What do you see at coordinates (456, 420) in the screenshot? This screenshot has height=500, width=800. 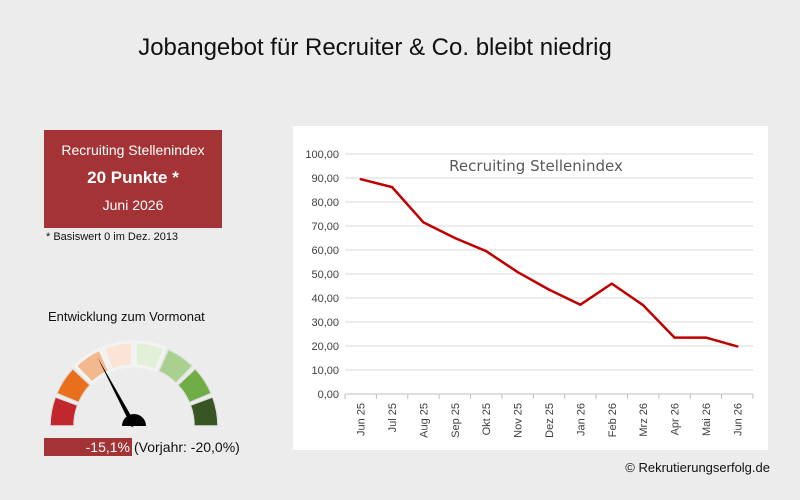 I see `x-tick-label: Sep 25` at bounding box center [456, 420].